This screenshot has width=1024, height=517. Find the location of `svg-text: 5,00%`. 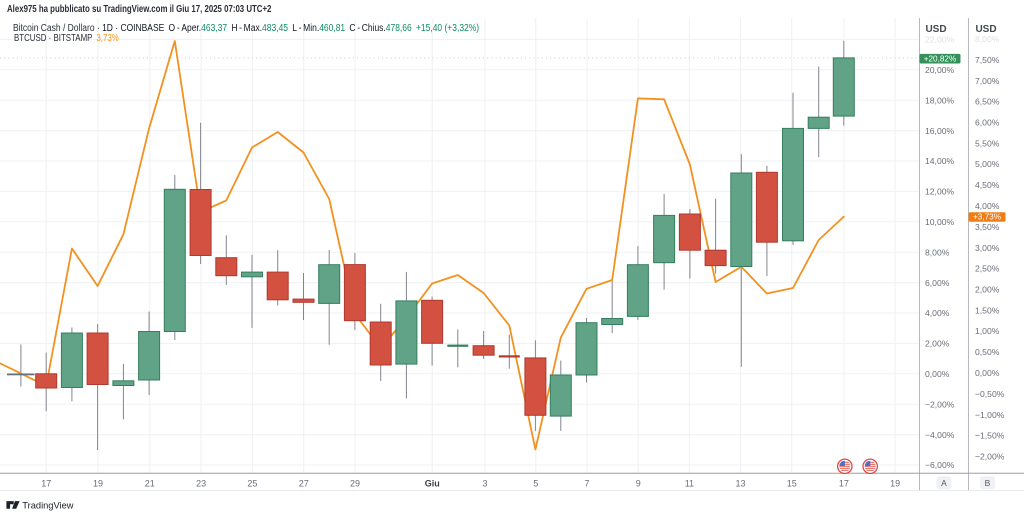

svg-text: 5,00% is located at coordinates (987, 164).